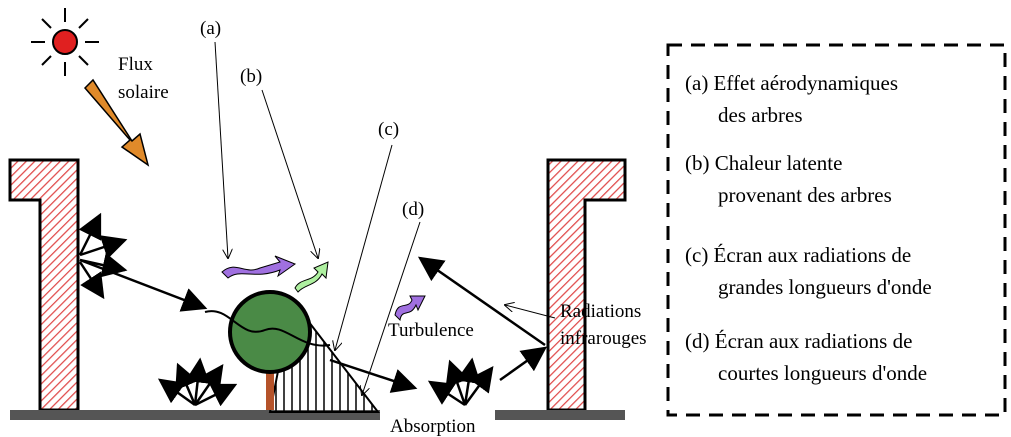 The height and width of the screenshot is (437, 1011). What do you see at coordinates (44, 285) in the screenshot?
I see `left-building` at bounding box center [44, 285].